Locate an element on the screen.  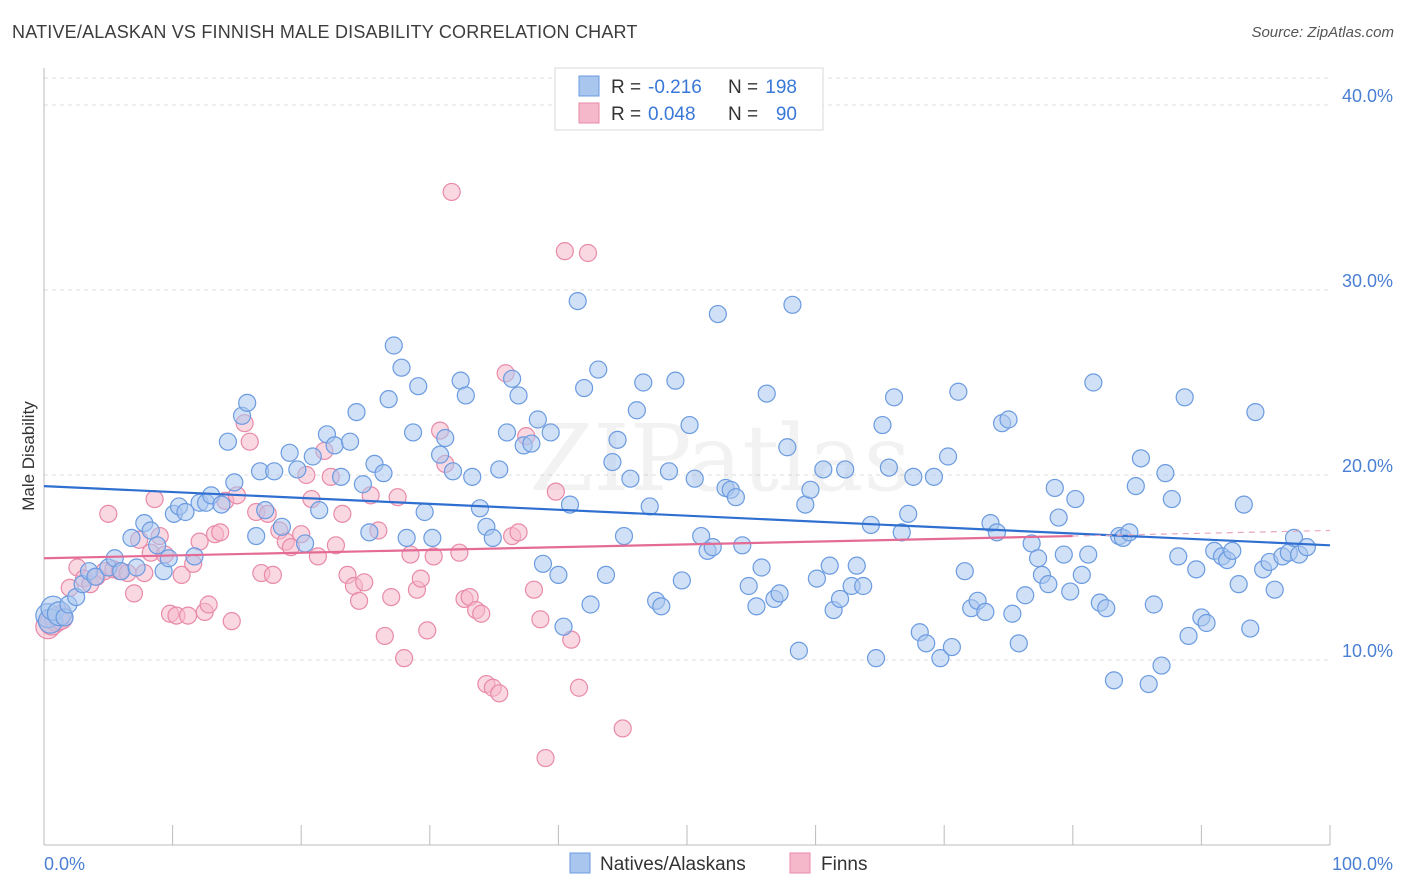
stats-legend-swatch-natives is located at coordinates (589, 86).